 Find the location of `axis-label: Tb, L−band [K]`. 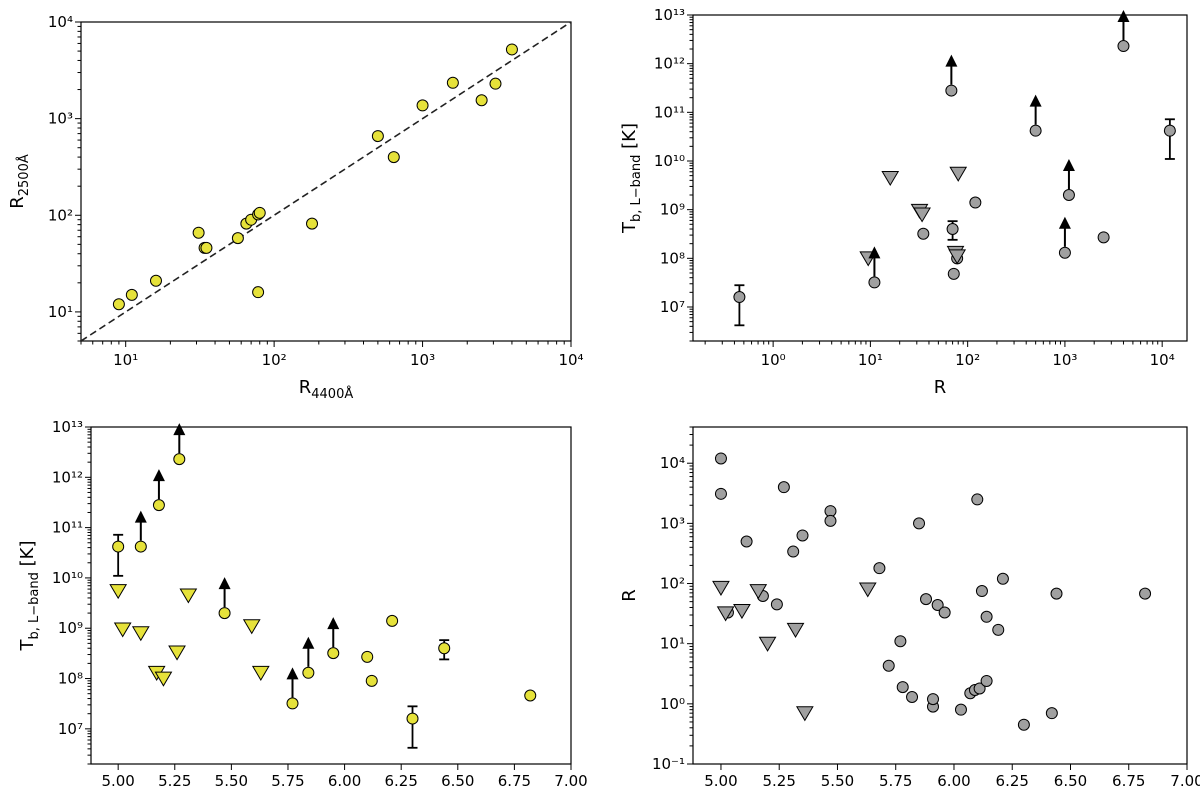

axis-label: Tb, L−band [K] is located at coordinates (29, 596).